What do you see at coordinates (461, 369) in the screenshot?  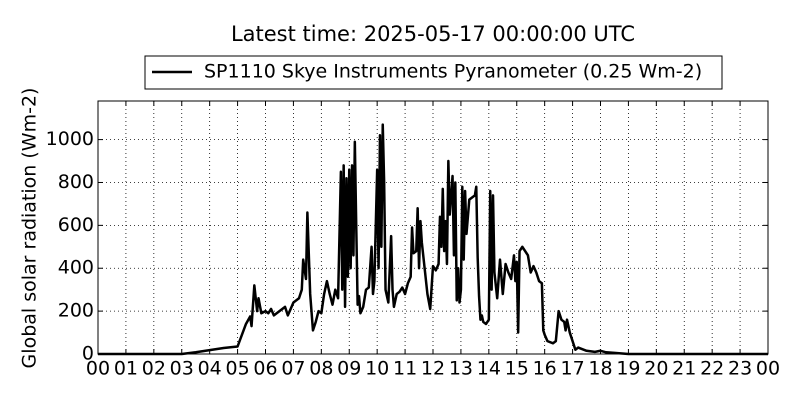 I see `x-tick-label: 13` at bounding box center [461, 369].